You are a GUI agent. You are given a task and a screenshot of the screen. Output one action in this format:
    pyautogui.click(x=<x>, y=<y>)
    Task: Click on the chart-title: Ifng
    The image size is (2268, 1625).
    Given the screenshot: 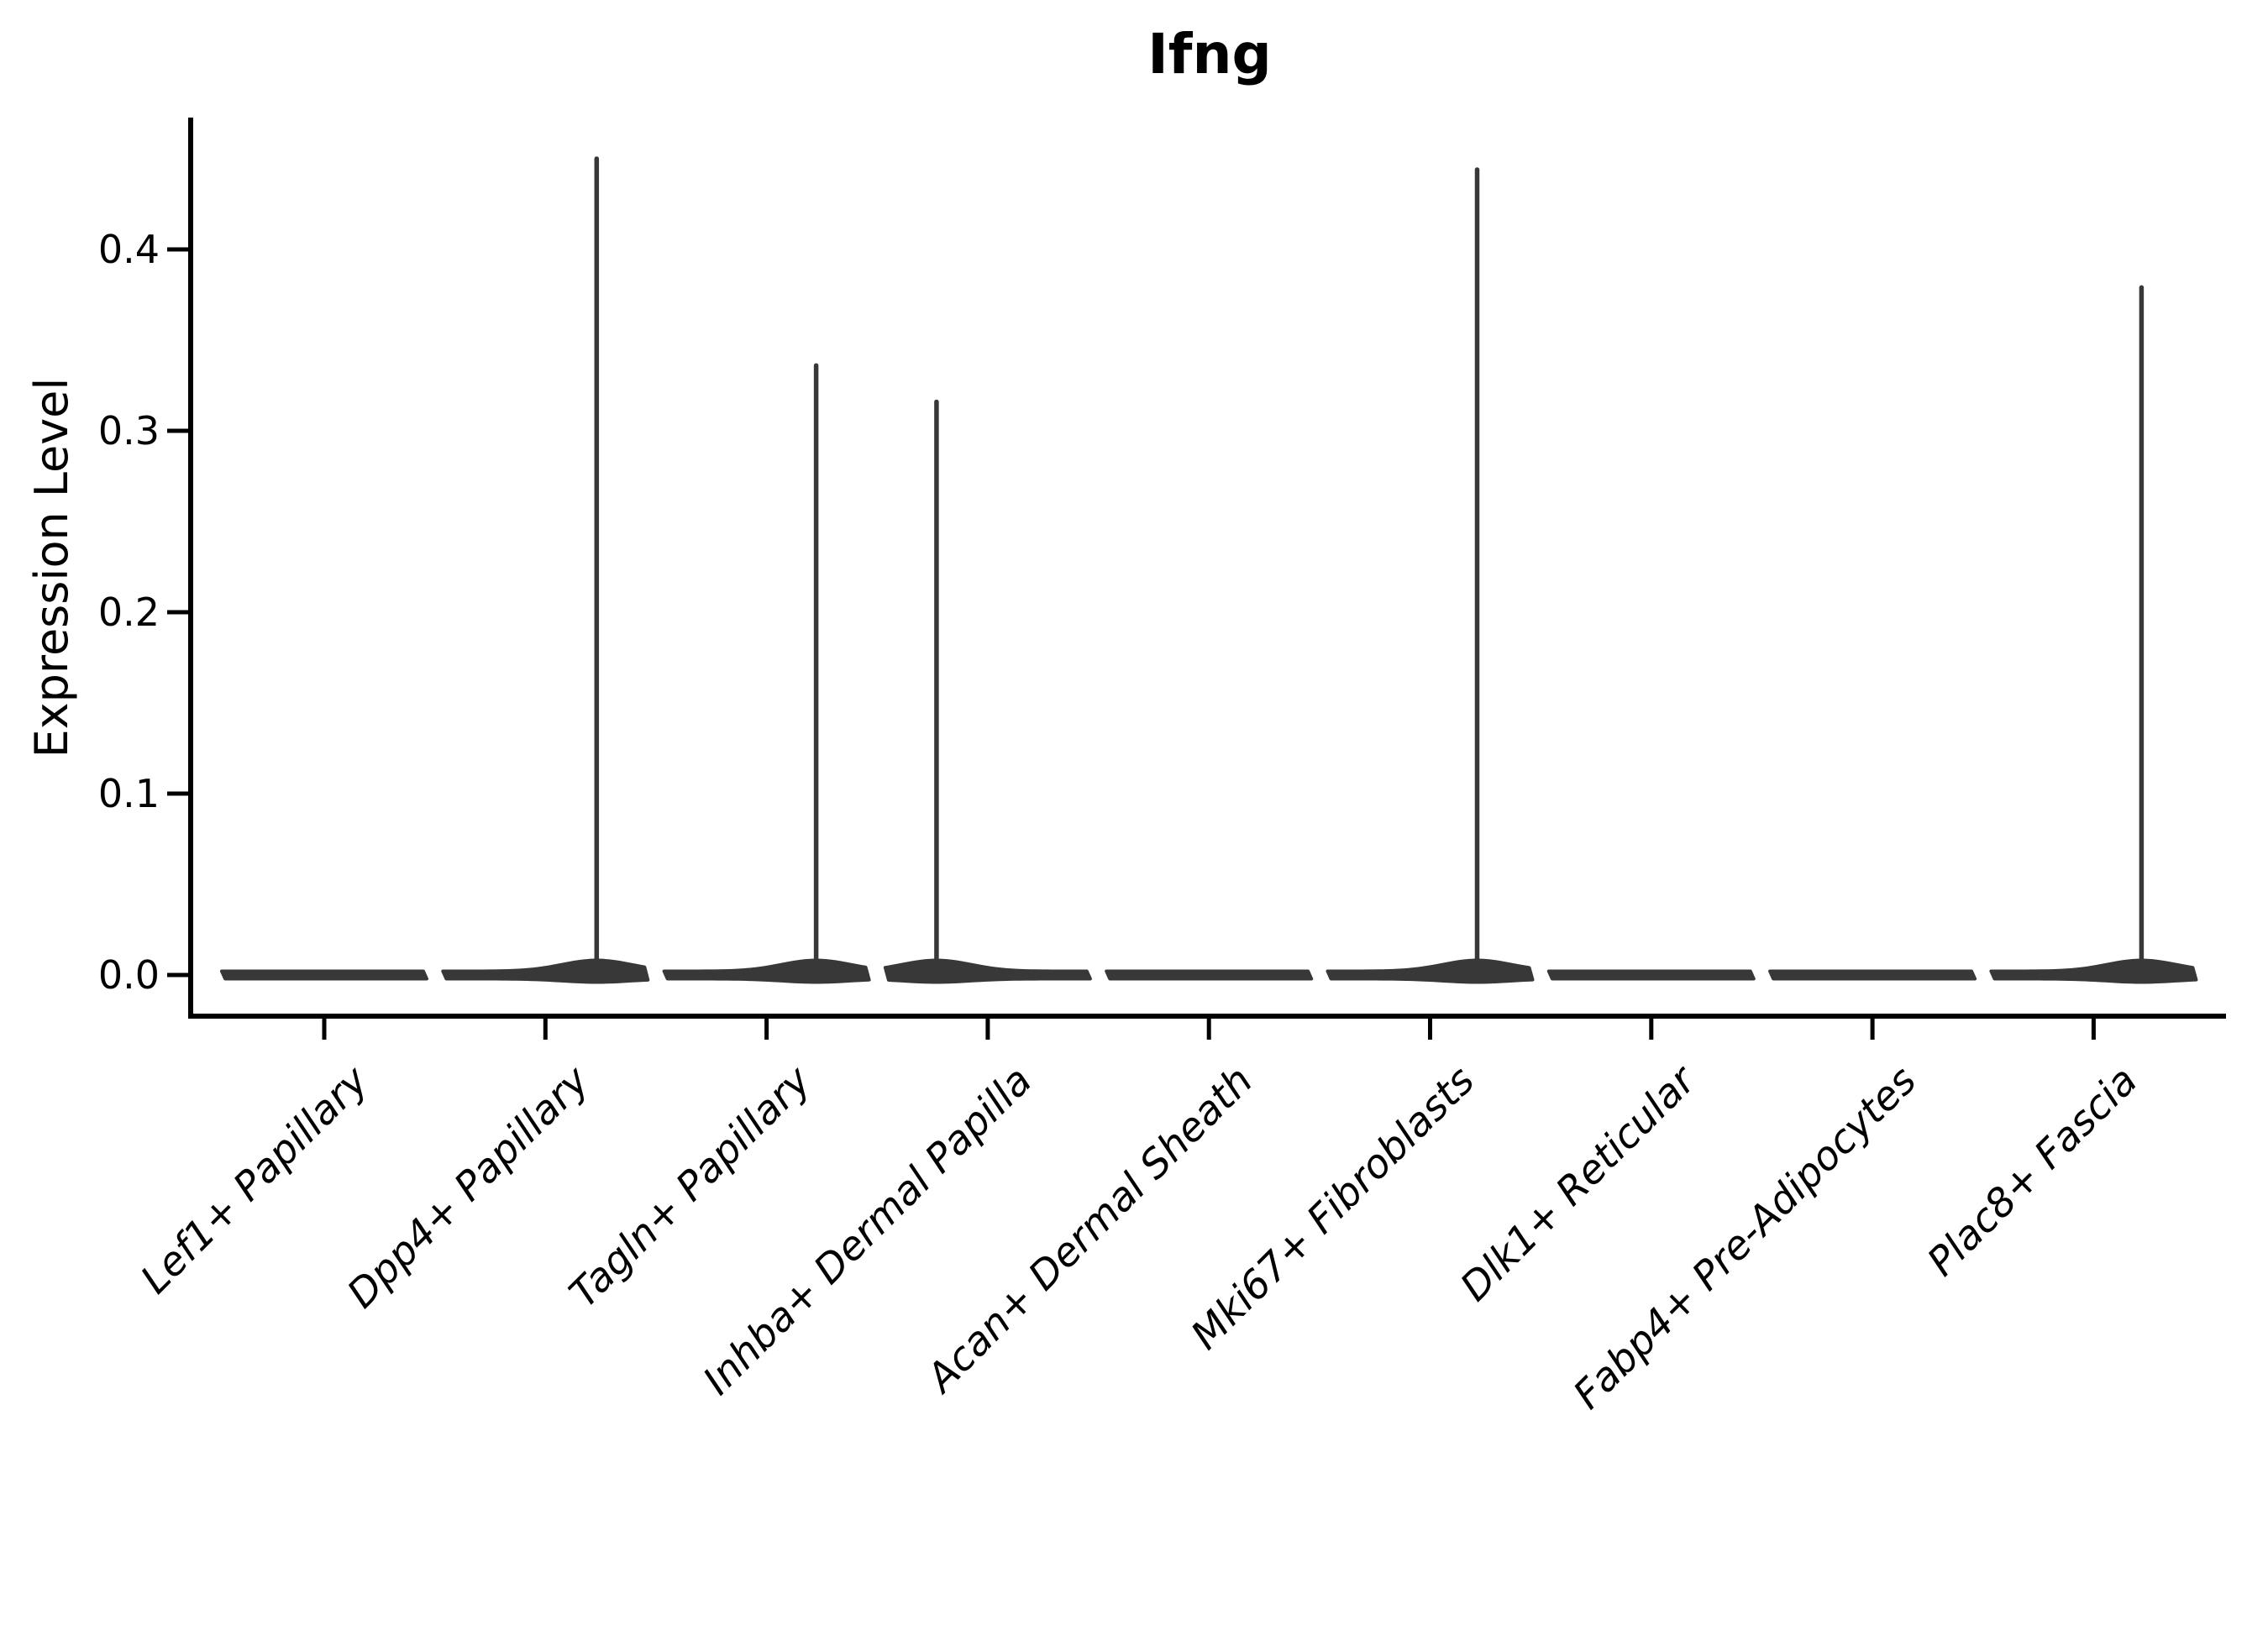 What is the action you would take?
    pyautogui.click(x=1209, y=54)
    